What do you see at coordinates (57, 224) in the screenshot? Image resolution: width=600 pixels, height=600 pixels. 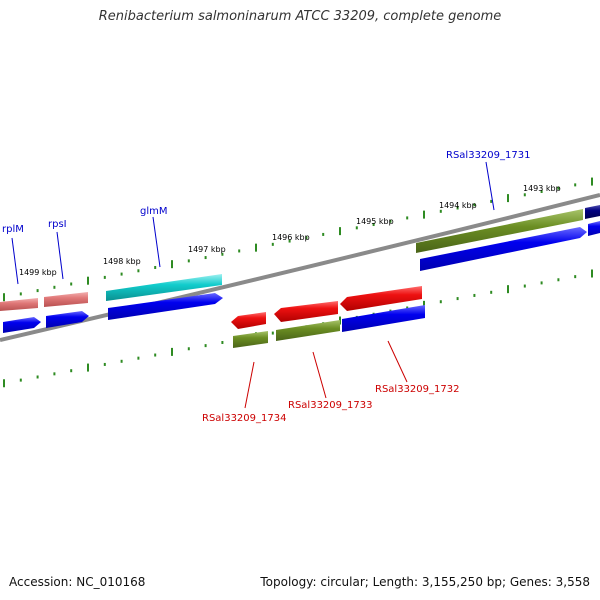 I see `label-rpsI: rpsI` at bounding box center [57, 224].